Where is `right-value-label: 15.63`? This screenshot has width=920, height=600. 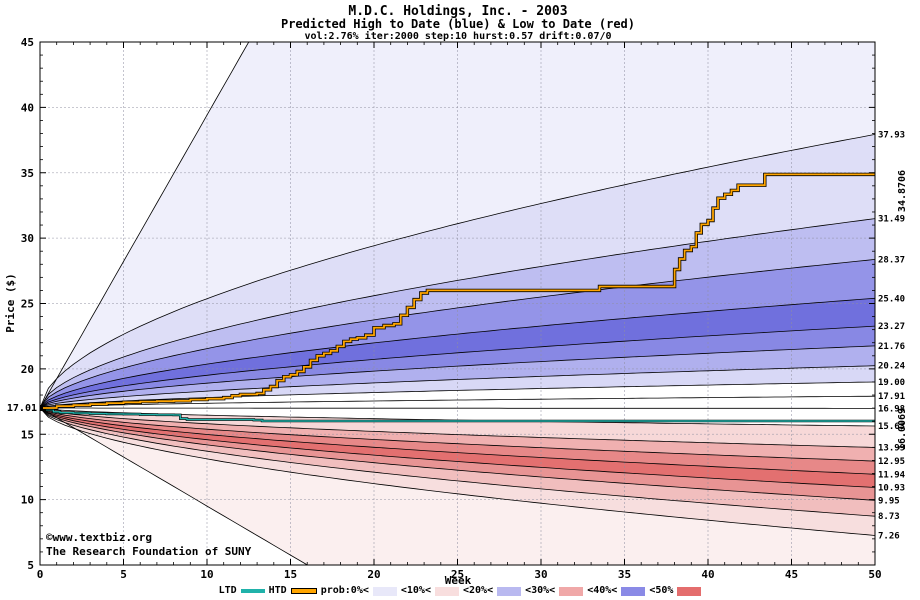 right-value-label: 15.63 is located at coordinates (891, 427).